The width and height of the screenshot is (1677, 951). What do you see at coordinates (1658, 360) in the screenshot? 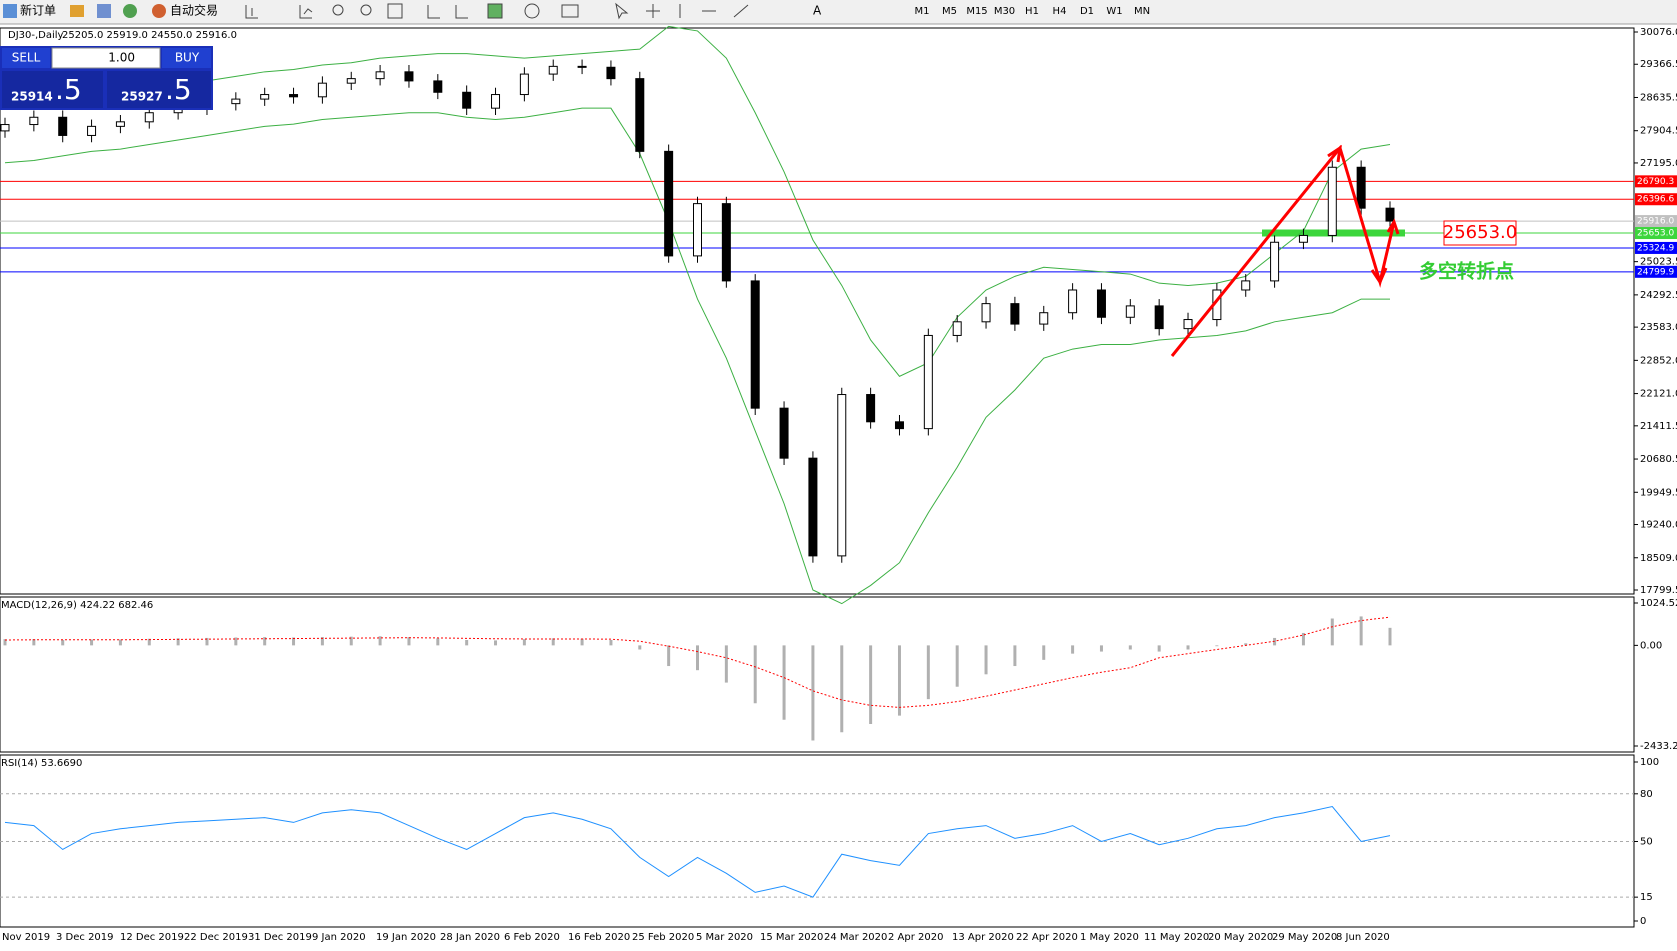
I see `y-tick-label: 22852.0` at bounding box center [1658, 360].